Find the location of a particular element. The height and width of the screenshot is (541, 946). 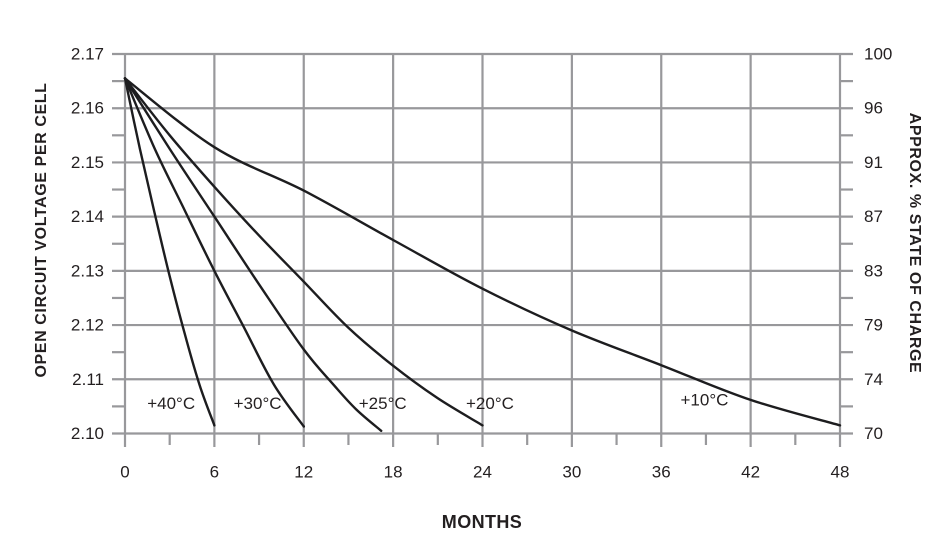

right-axis-tick-label: 91 is located at coordinates (873, 162).